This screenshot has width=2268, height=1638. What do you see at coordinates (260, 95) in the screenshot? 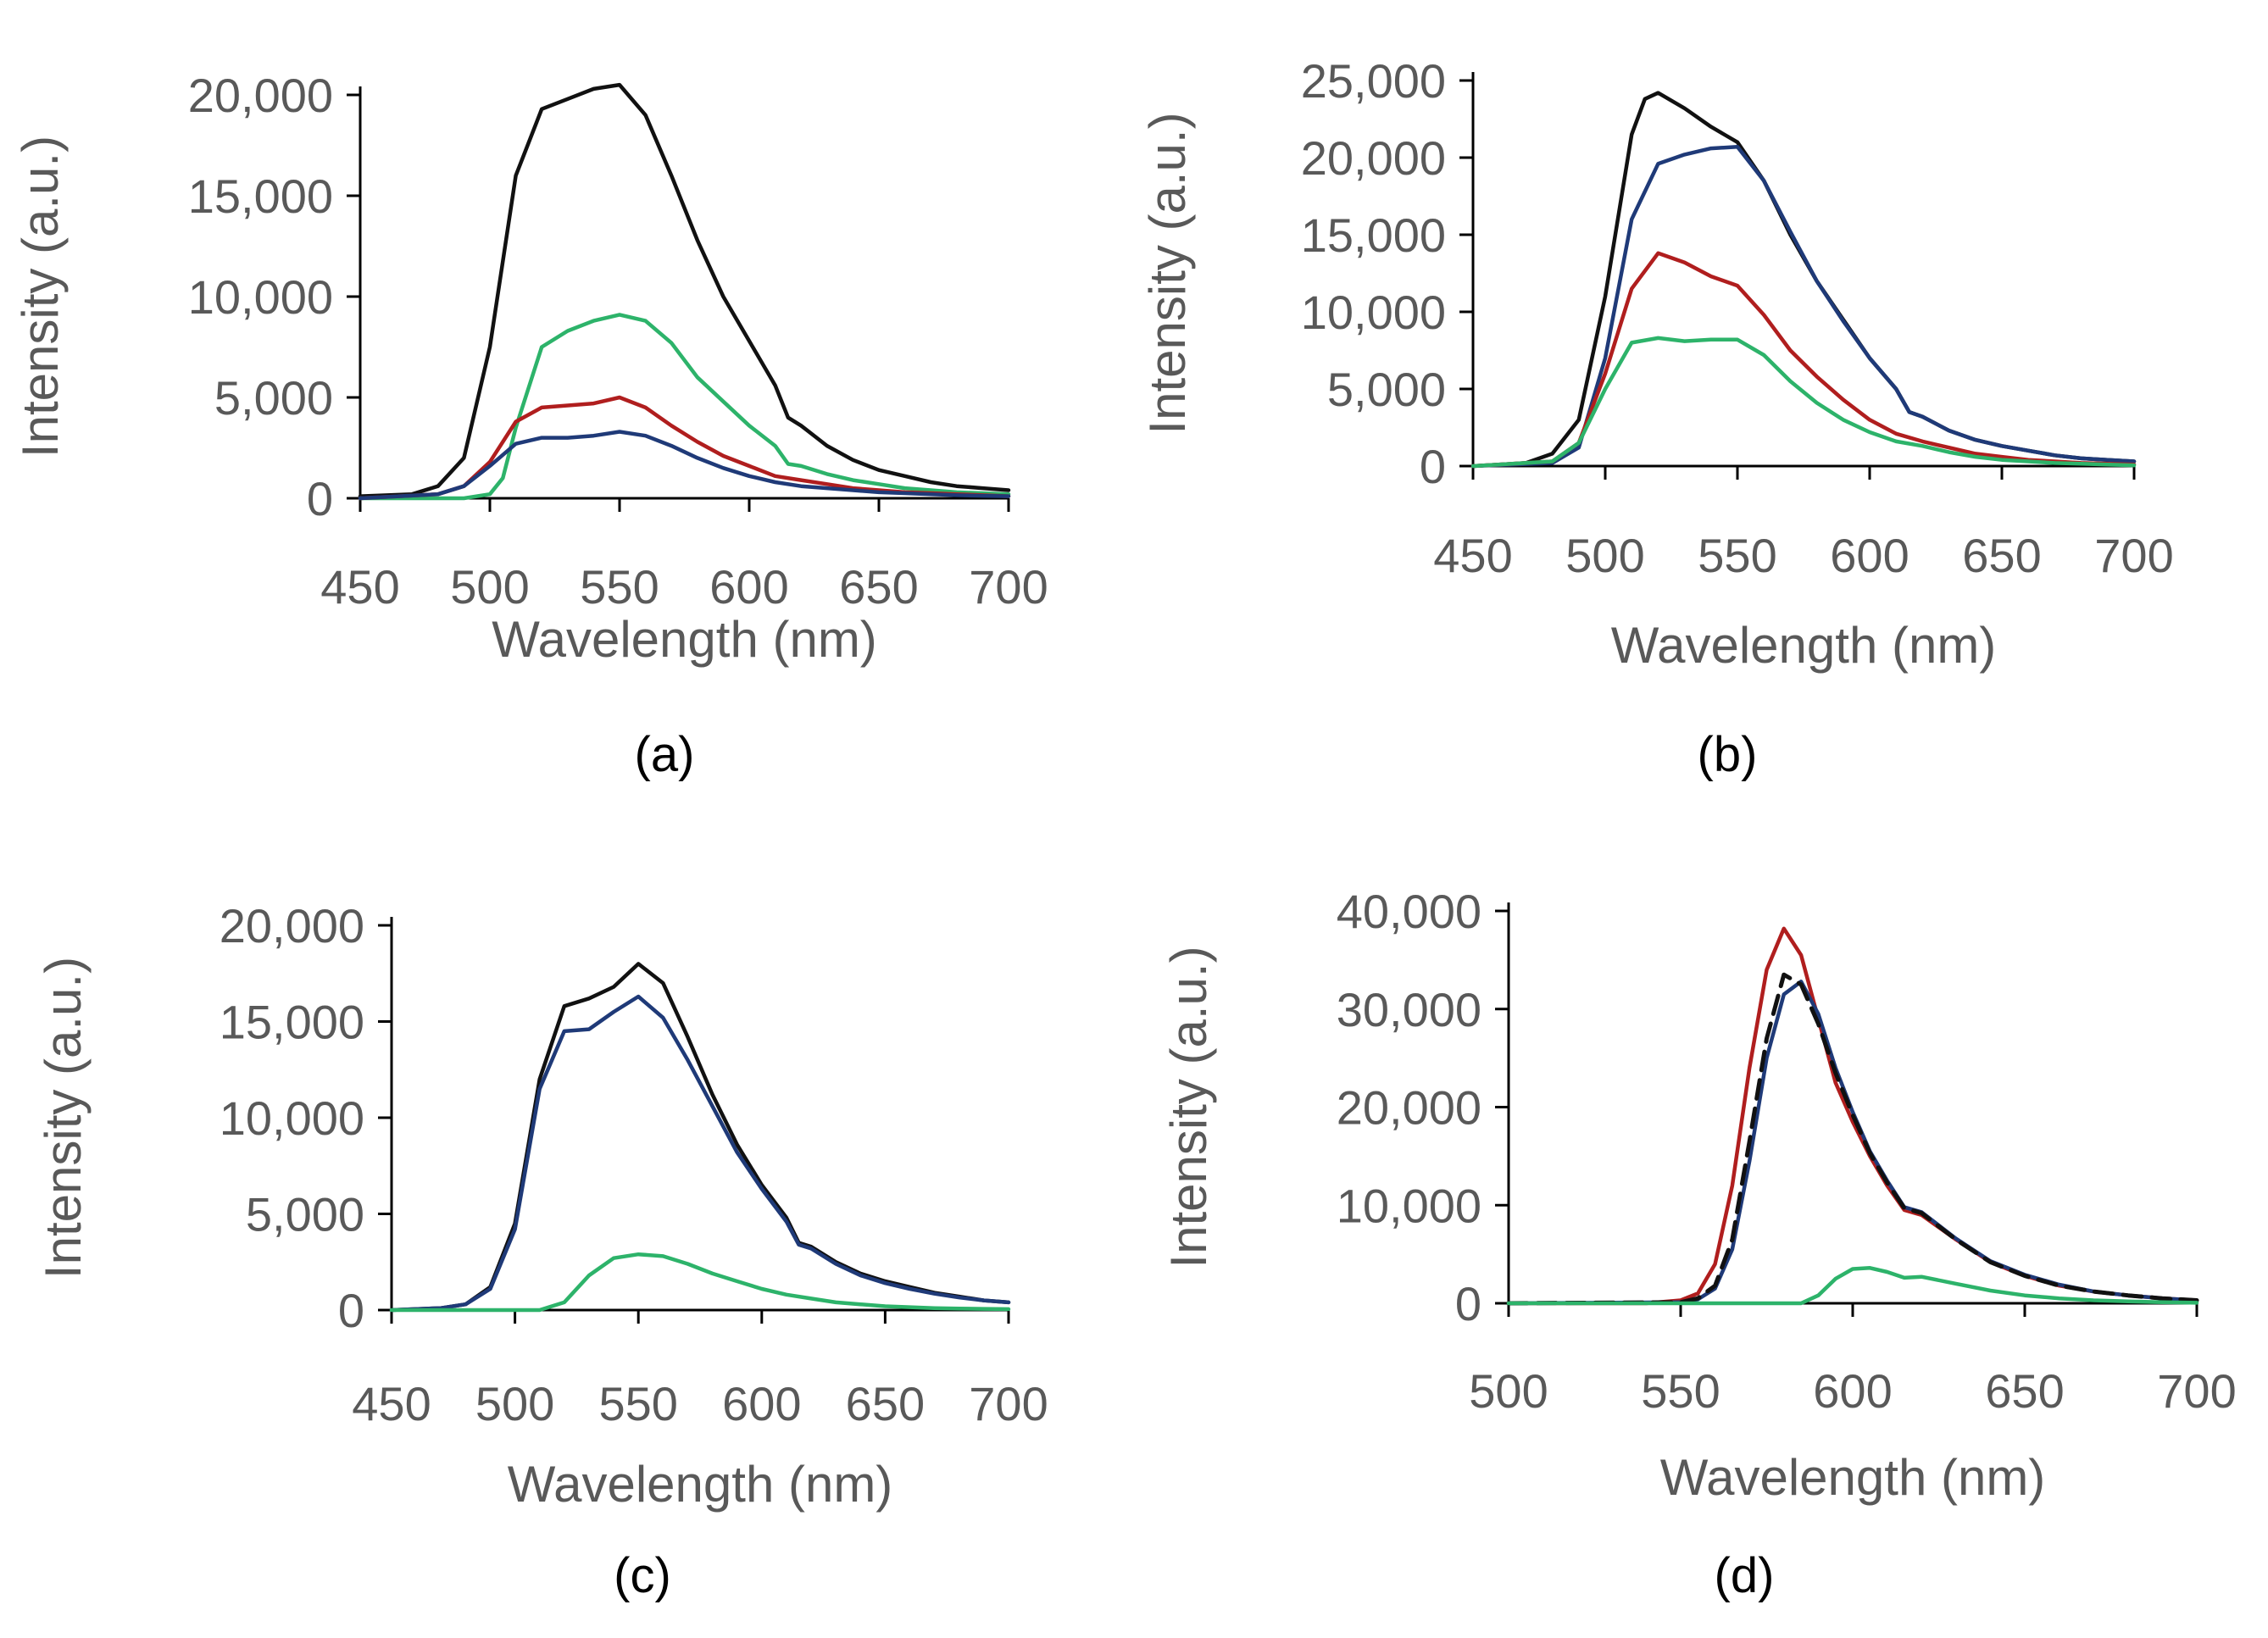
I see `chart-a-y-tick-label: 20,000` at bounding box center [260, 95].